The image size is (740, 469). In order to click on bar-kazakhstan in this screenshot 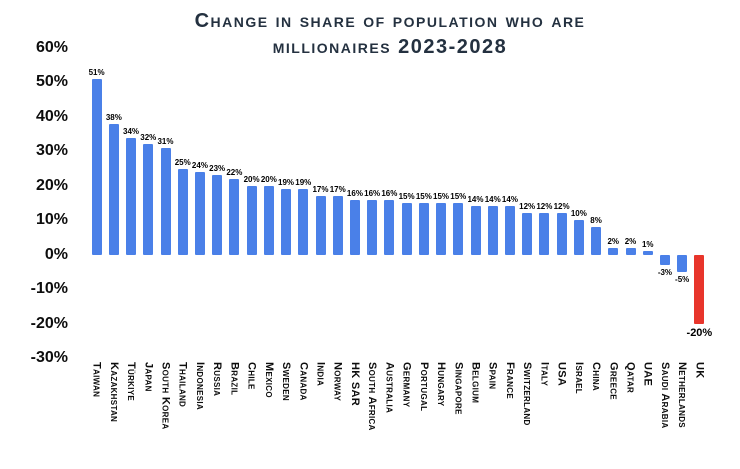, I will do `click(113, 189)`.